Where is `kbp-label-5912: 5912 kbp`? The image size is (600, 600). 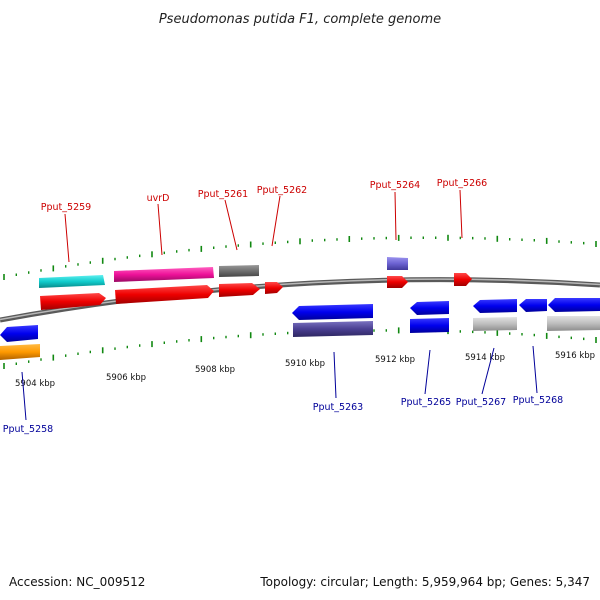
kbp-label-5912: 5912 kbp is located at coordinates (395, 360).